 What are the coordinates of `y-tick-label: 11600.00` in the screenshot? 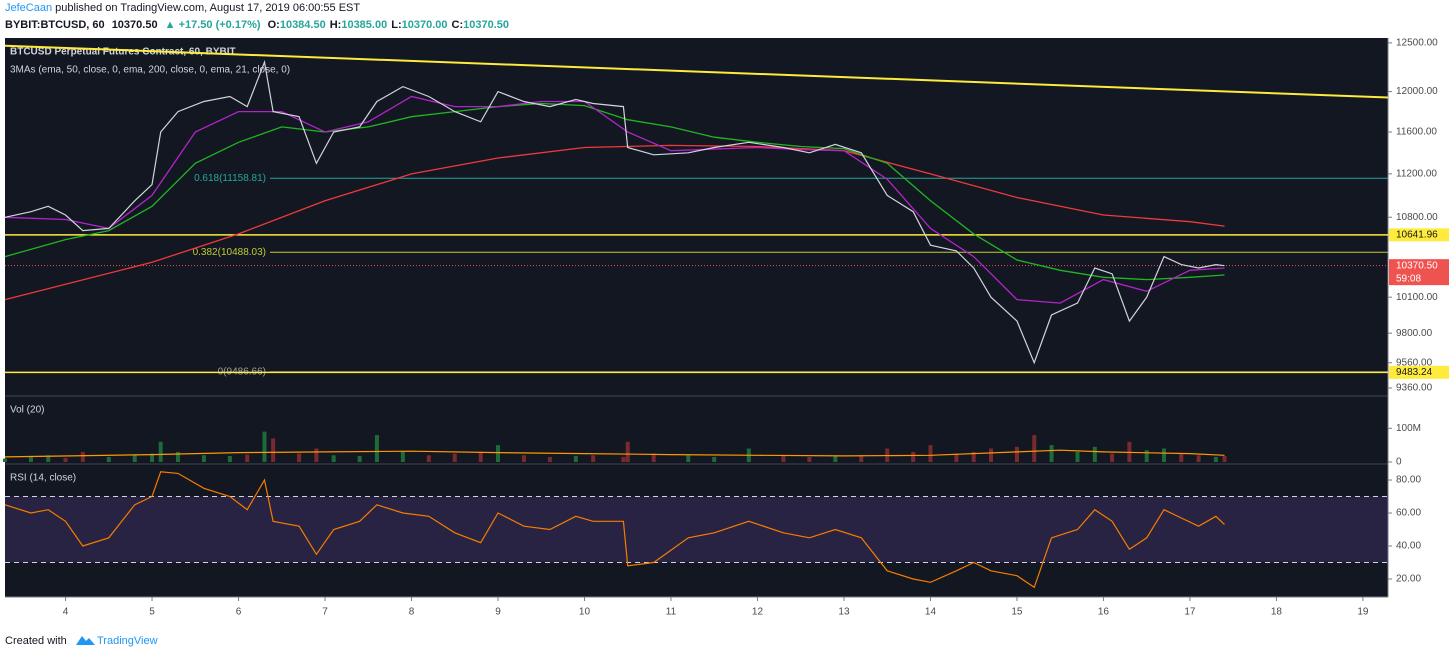 It's located at (1416, 132).